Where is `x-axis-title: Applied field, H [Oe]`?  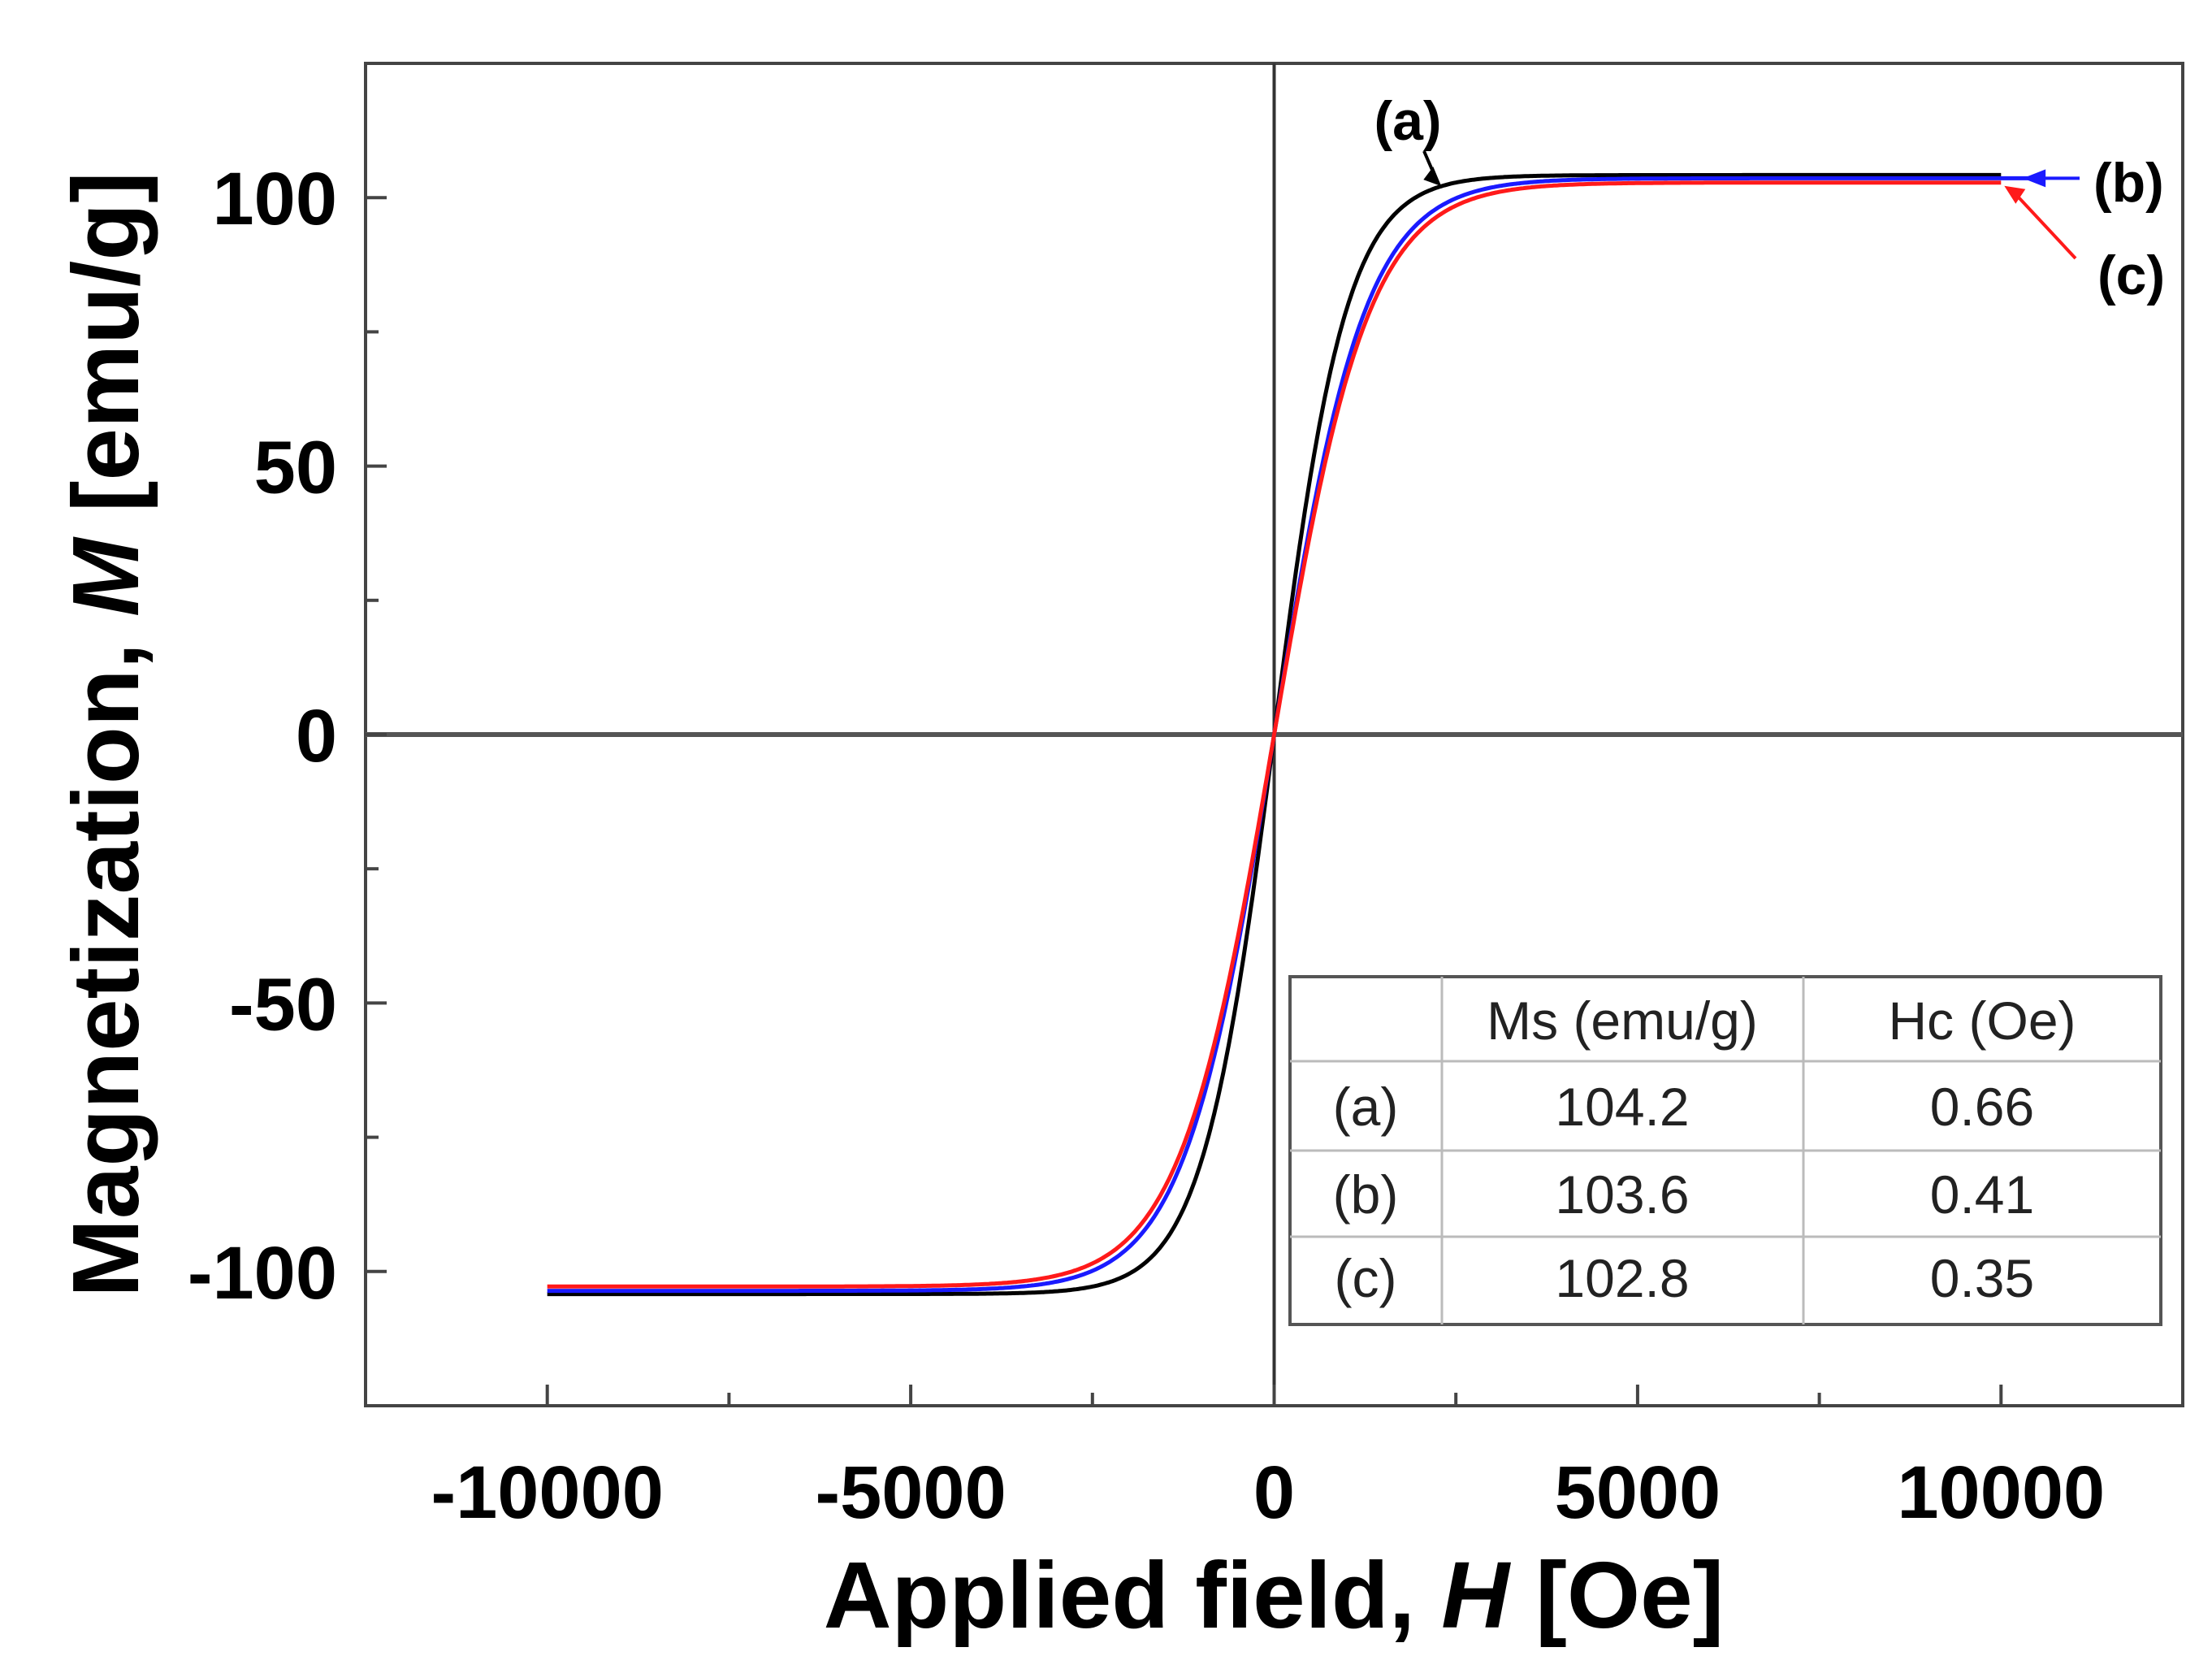 x-axis-title: Applied field, H [Oe] is located at coordinates (1274, 1595).